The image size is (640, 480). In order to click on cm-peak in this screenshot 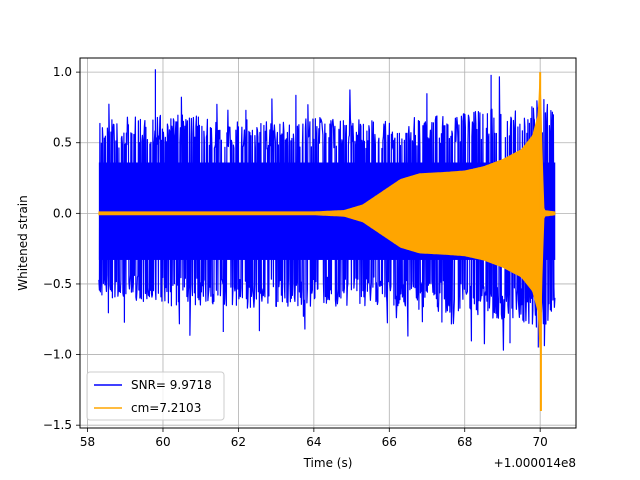, I will do `click(540, 242)`.